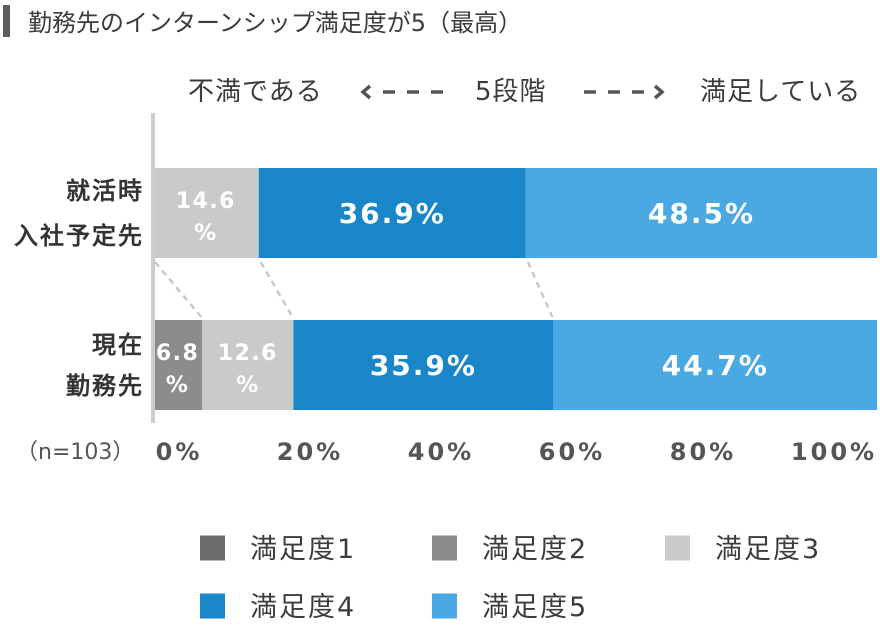 The image size is (880, 629). Describe the element at coordinates (401, 92) in the screenshot. I see `left-arrow-icon` at that location.